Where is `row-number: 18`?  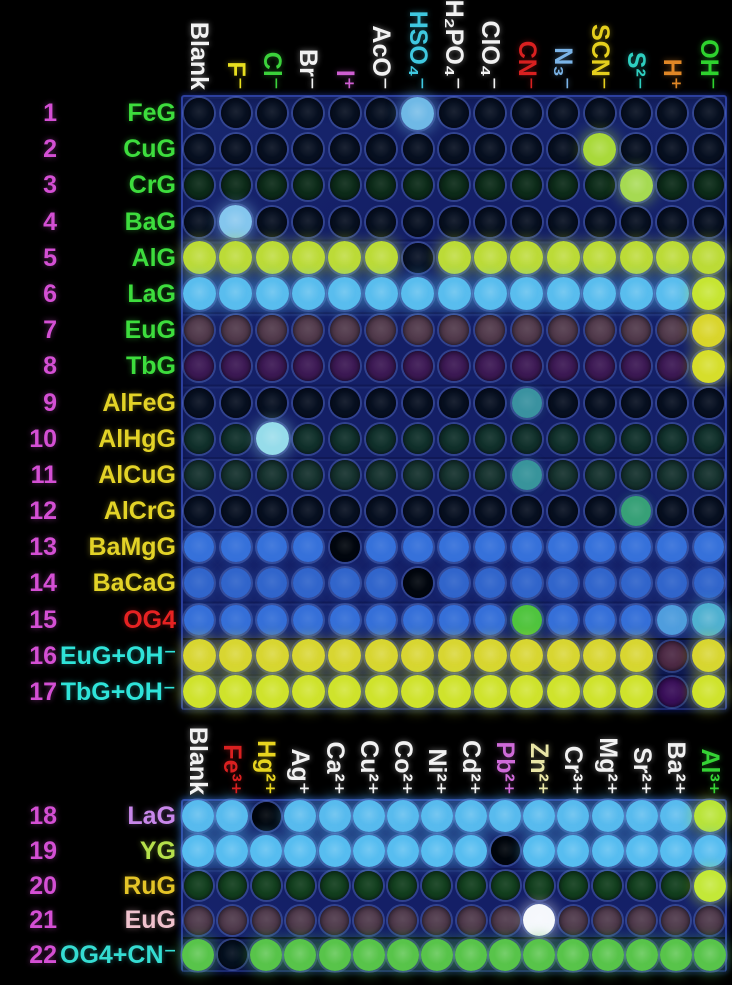
row-number: 18 is located at coordinates (43, 816).